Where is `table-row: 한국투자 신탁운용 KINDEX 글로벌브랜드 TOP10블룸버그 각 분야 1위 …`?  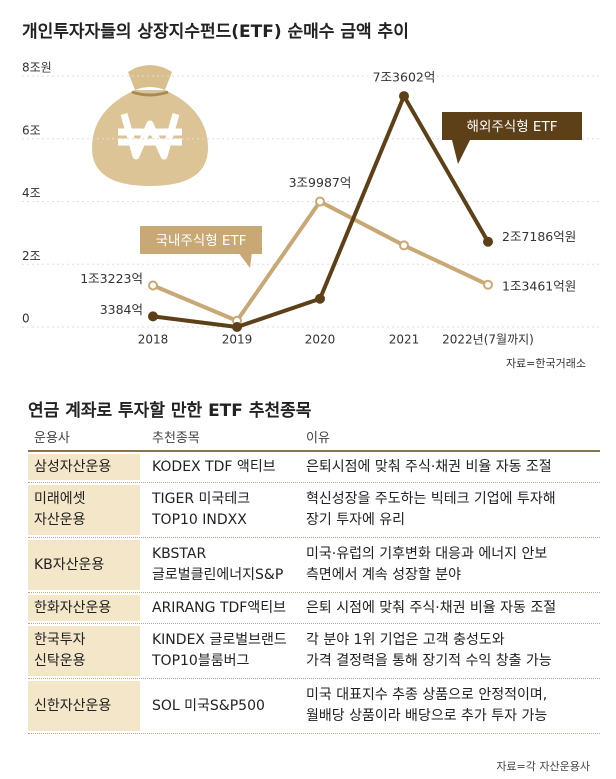 table-row: 한국투자 신탁운용 KINDEX 글로벌브랜드 TOP10블룸버그 각 분야 1위 … is located at coordinates (314, 651).